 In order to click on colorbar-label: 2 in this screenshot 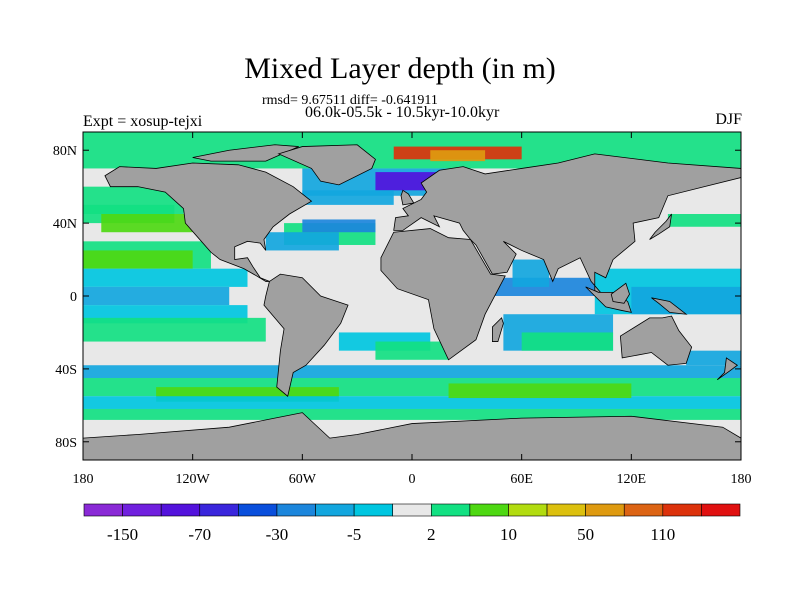, I will do `click(431, 534)`.